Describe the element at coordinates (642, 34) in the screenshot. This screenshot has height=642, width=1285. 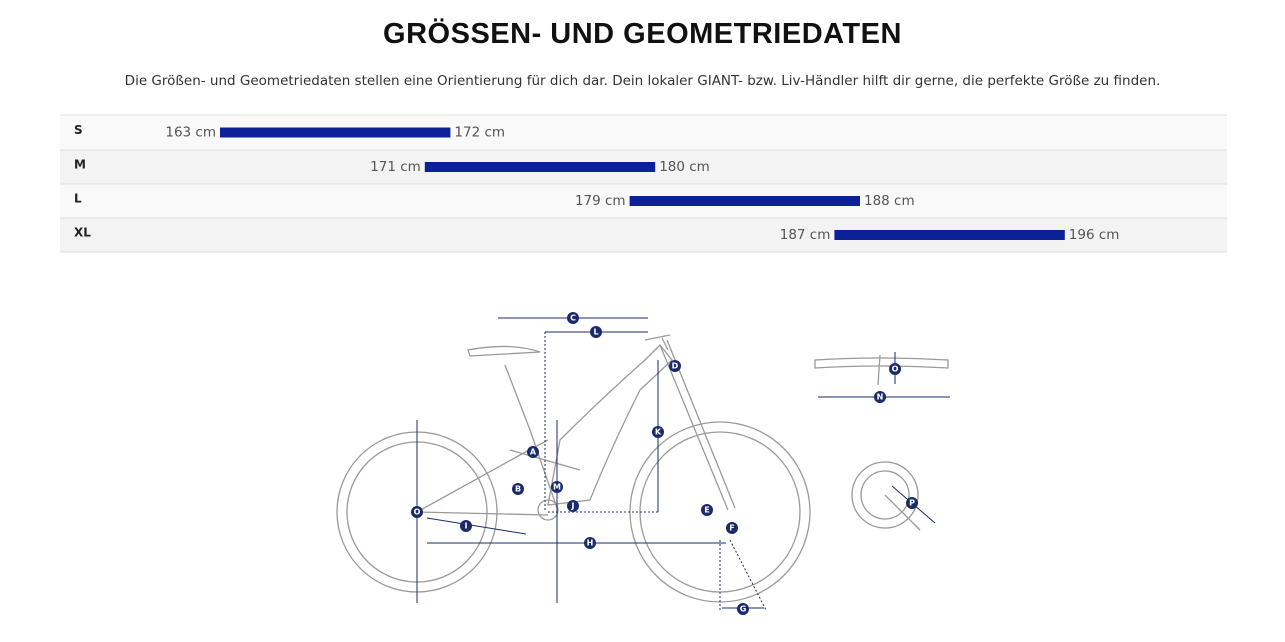
I see `title: GRÖSSEN- UND GEOMETRIEDATEN` at that location.